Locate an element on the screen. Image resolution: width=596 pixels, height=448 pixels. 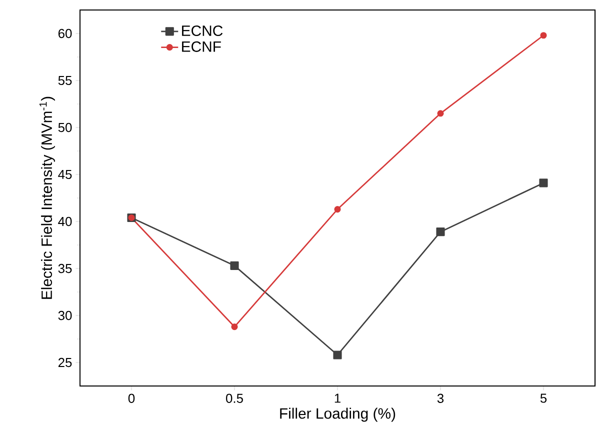
y-tick-label: 25 is located at coordinates (65, 363).